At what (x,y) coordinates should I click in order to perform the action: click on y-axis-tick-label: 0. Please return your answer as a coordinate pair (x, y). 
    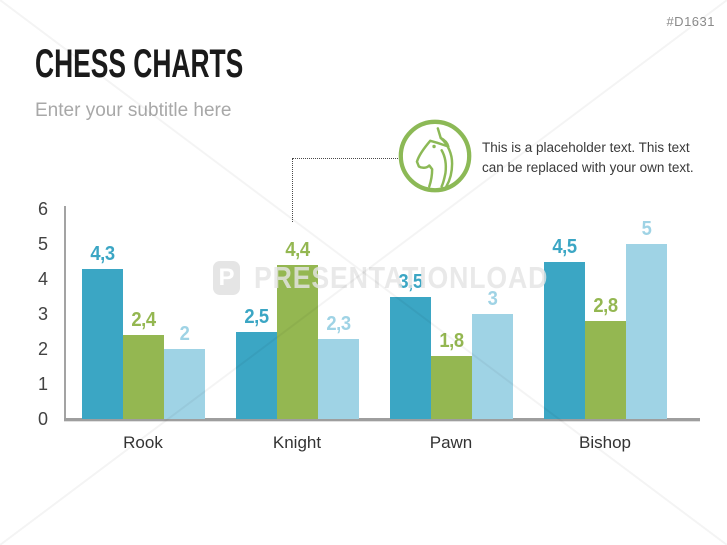
    Looking at the image, I should click on (42, 419).